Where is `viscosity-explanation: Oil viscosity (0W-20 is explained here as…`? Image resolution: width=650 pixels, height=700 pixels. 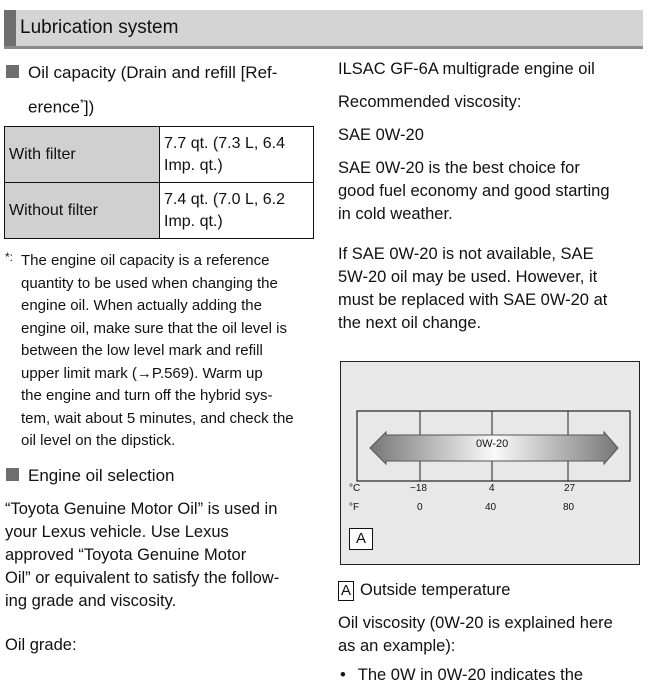
viscosity-explanation: Oil viscosity (0W-20 is explained here as… is located at coordinates (475, 634).